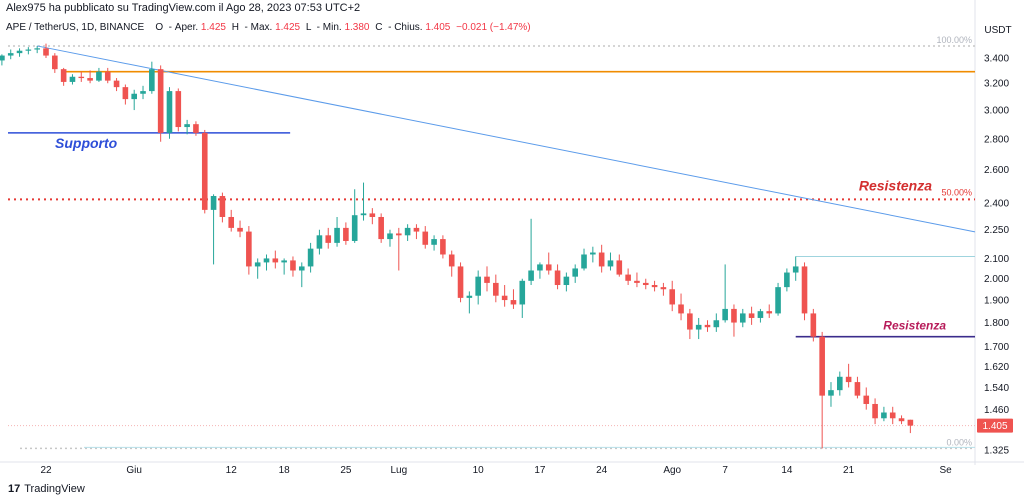 The height and width of the screenshot is (501, 1024). What do you see at coordinates (46, 470) in the screenshot?
I see `time-tick-label: 22` at bounding box center [46, 470].